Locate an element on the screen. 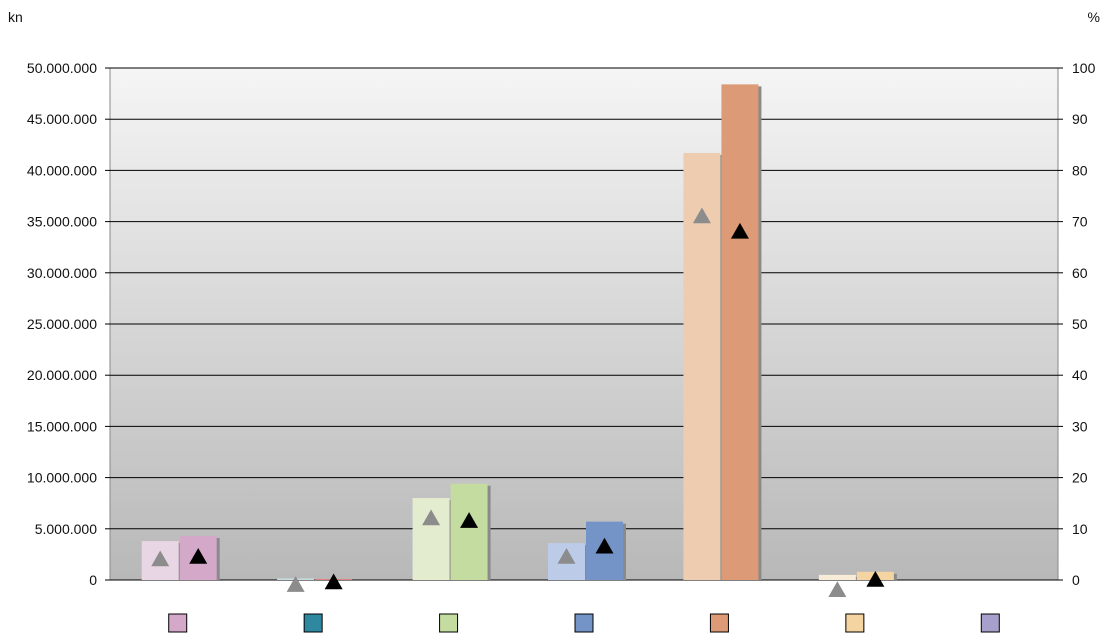  left-tick-label: 25.000.000 is located at coordinates (62, 324).